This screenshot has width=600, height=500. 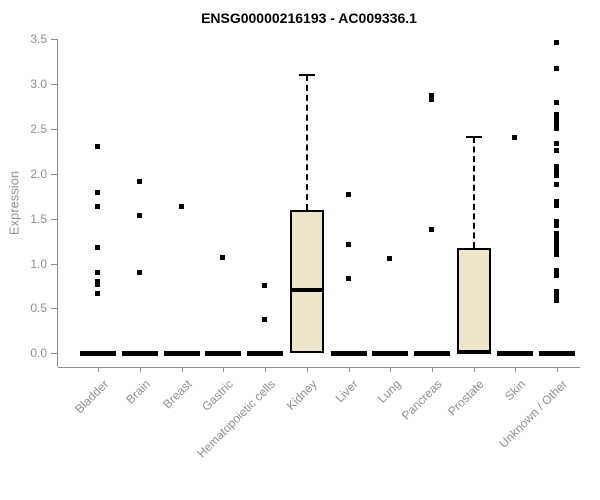 I want to click on y-tick-label: 3.5, so click(x=38, y=39).